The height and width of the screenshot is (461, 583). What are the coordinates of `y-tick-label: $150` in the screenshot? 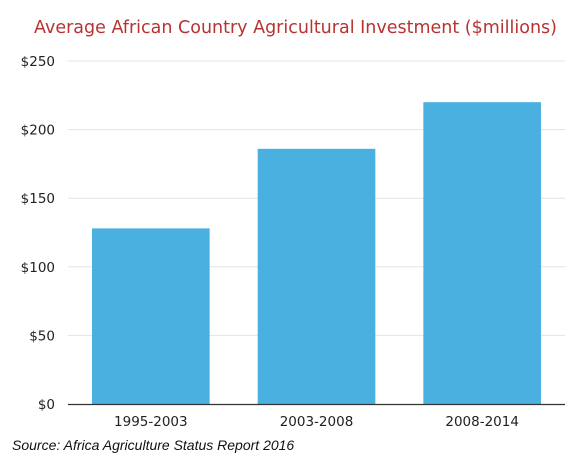 It's located at (38, 199).